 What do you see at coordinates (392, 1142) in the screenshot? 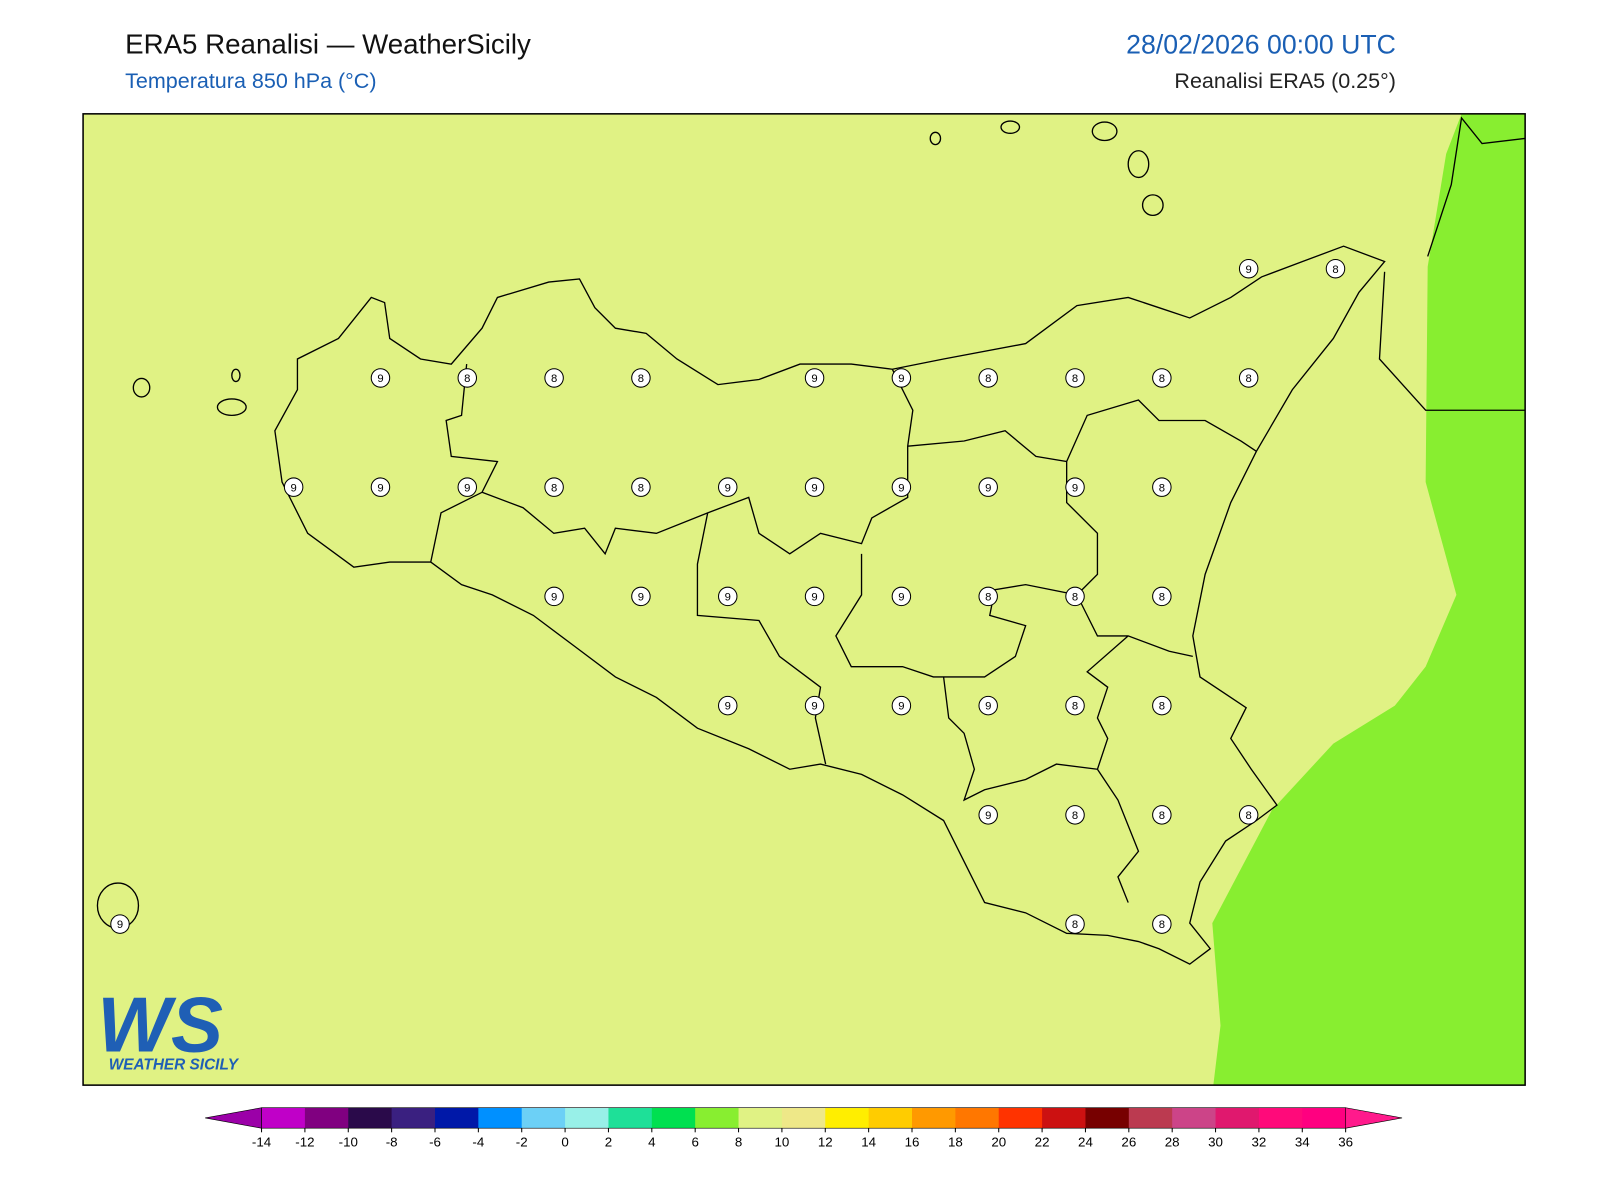
I see `colorbar-tick-label: -8` at bounding box center [392, 1142].